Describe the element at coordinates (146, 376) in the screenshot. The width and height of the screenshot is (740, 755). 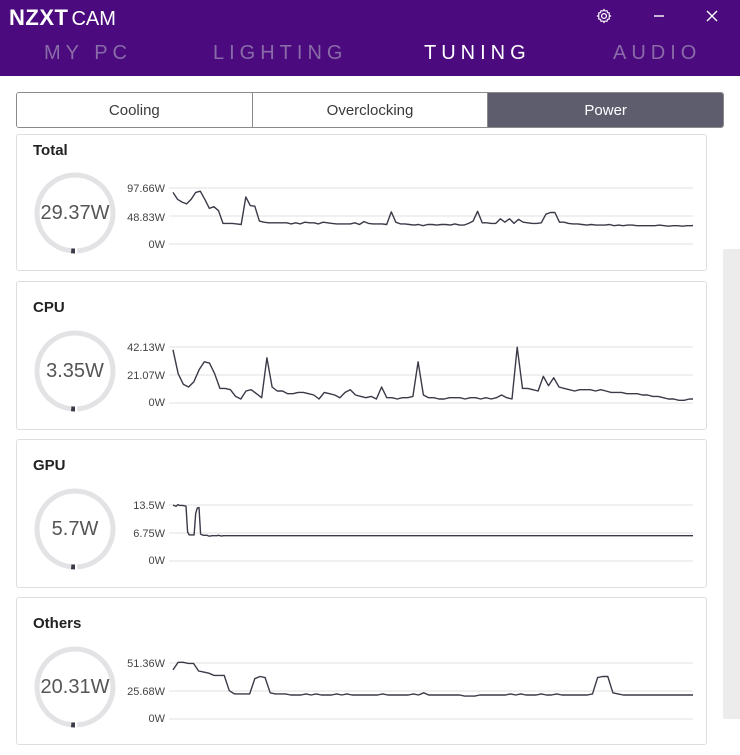
I see `y-label-mid: 21.07W` at that location.